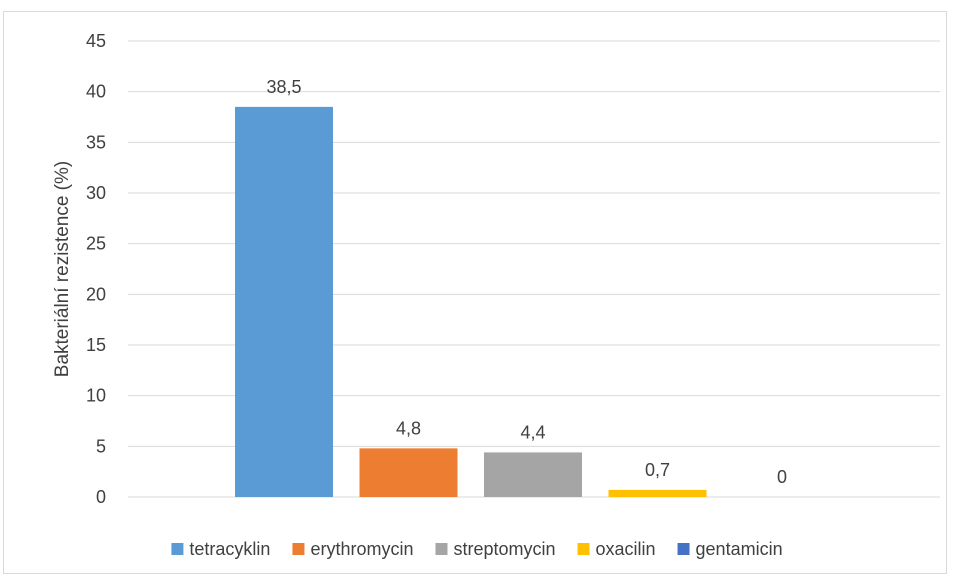 Image resolution: width=954 pixels, height=578 pixels. Describe the element at coordinates (284, 301) in the screenshot. I see `bar-tetracyklin` at that location.